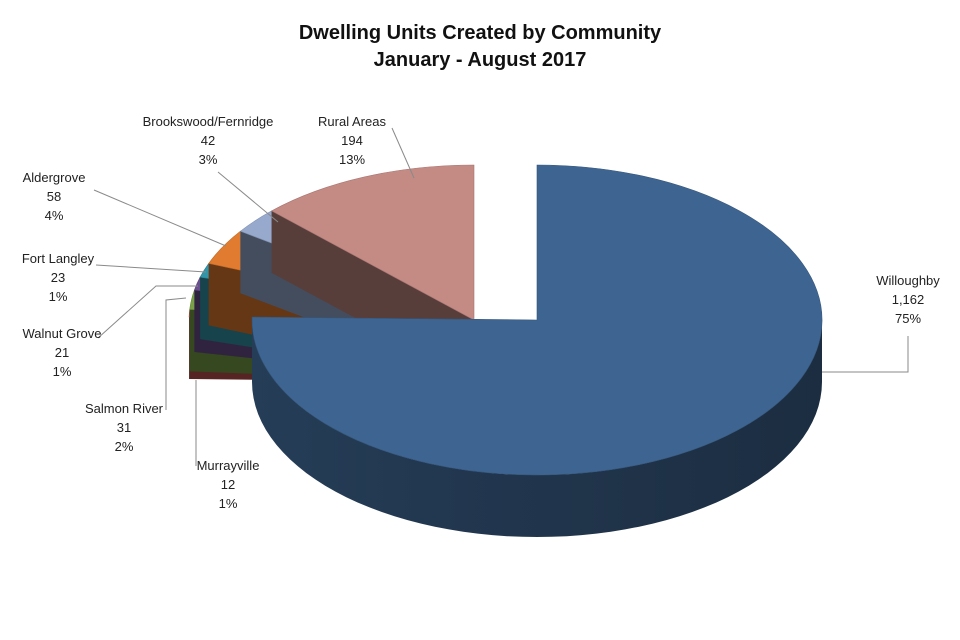 The width and height of the screenshot is (960, 640). I want to click on data-label-line: 4%, so click(54, 215).